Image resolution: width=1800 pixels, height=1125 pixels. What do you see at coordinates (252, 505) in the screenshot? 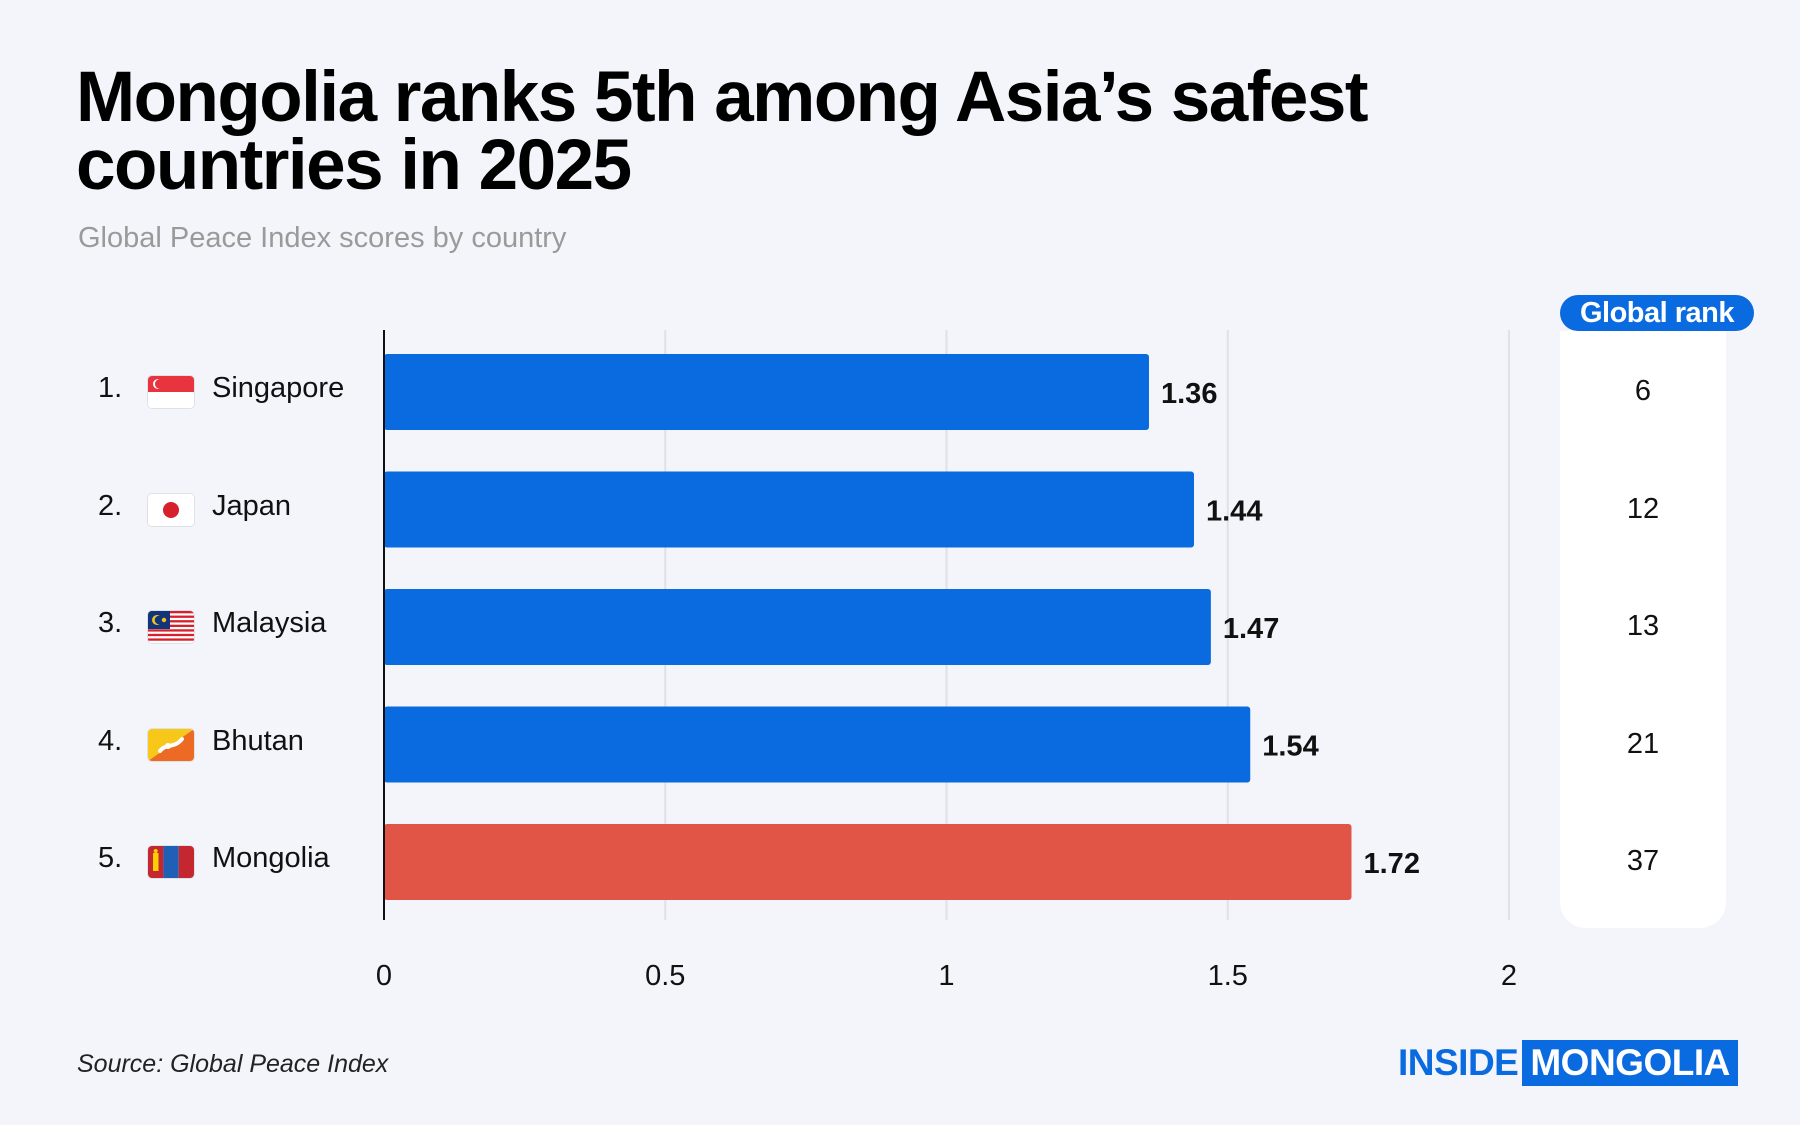
I see `country-name: Japan` at bounding box center [252, 505].